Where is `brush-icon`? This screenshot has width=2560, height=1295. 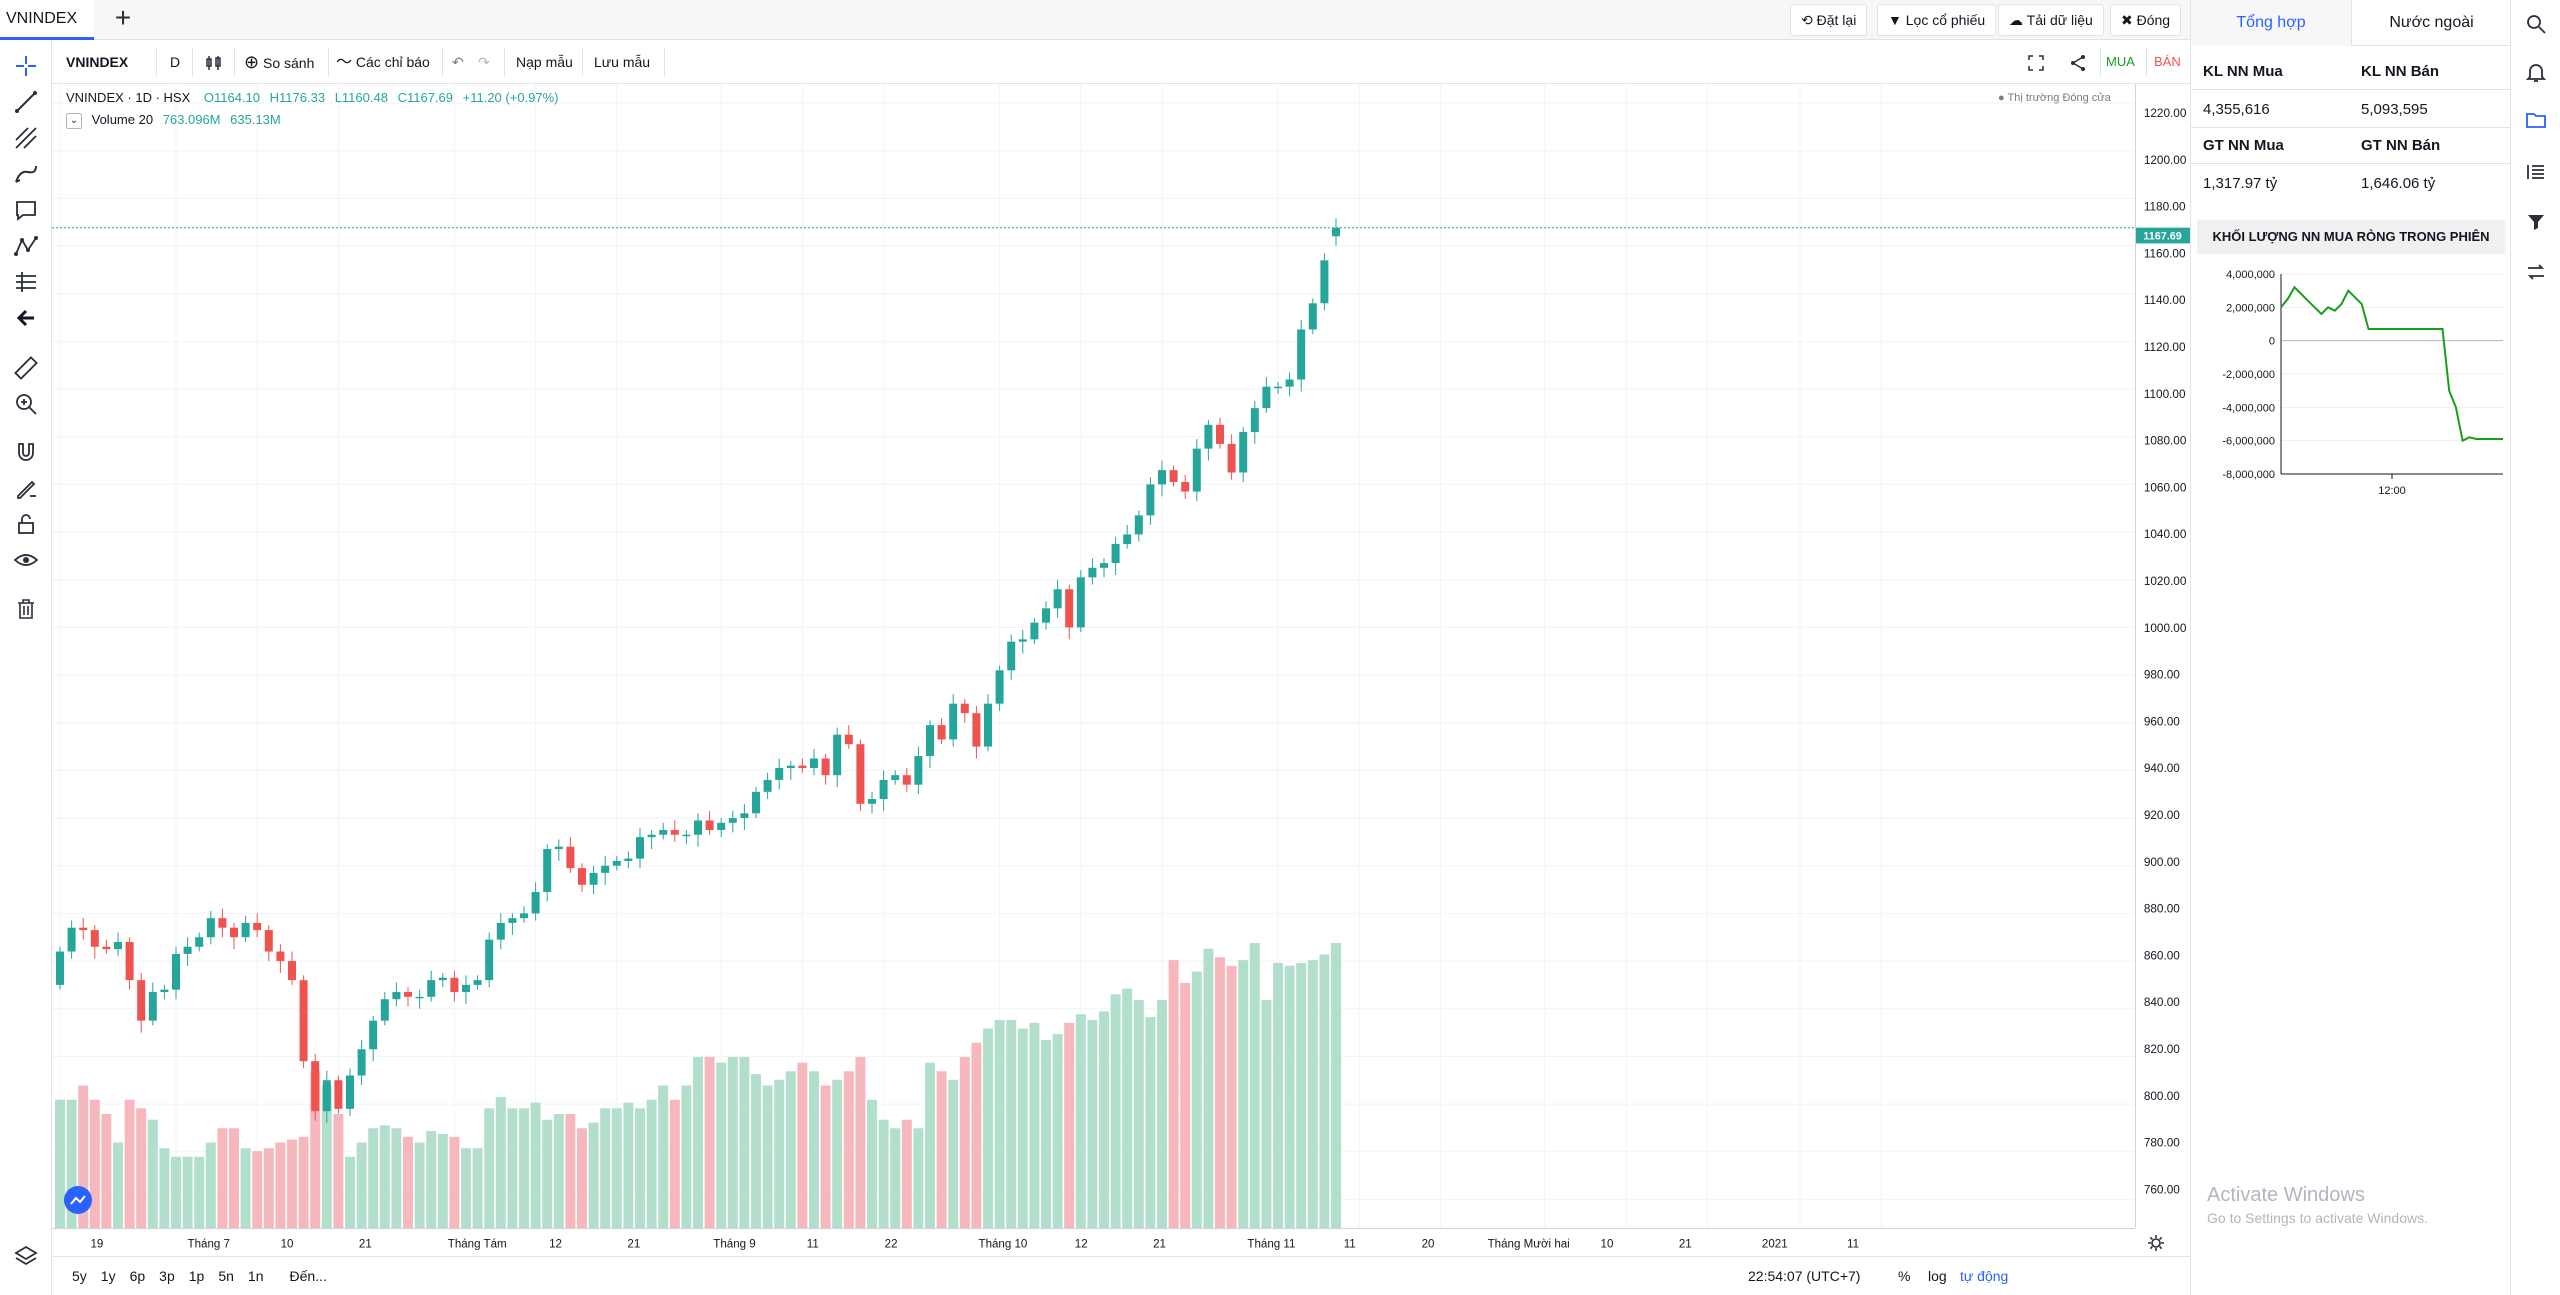 brush-icon is located at coordinates (26, 174).